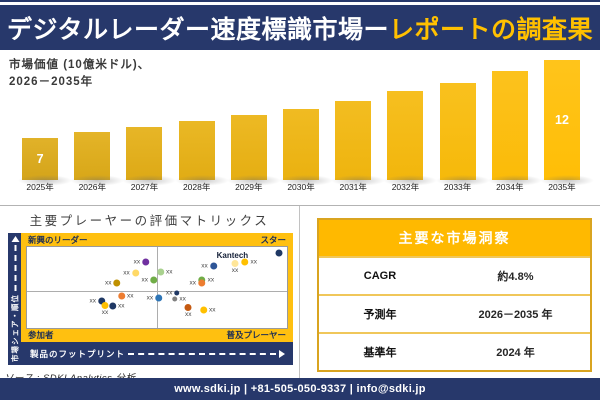 Image resolution: width=600 pixels, height=400 pixels. What do you see at coordinates (273, 240) in the screenshot?
I see `quadrant-label-star: スター` at bounding box center [273, 240].